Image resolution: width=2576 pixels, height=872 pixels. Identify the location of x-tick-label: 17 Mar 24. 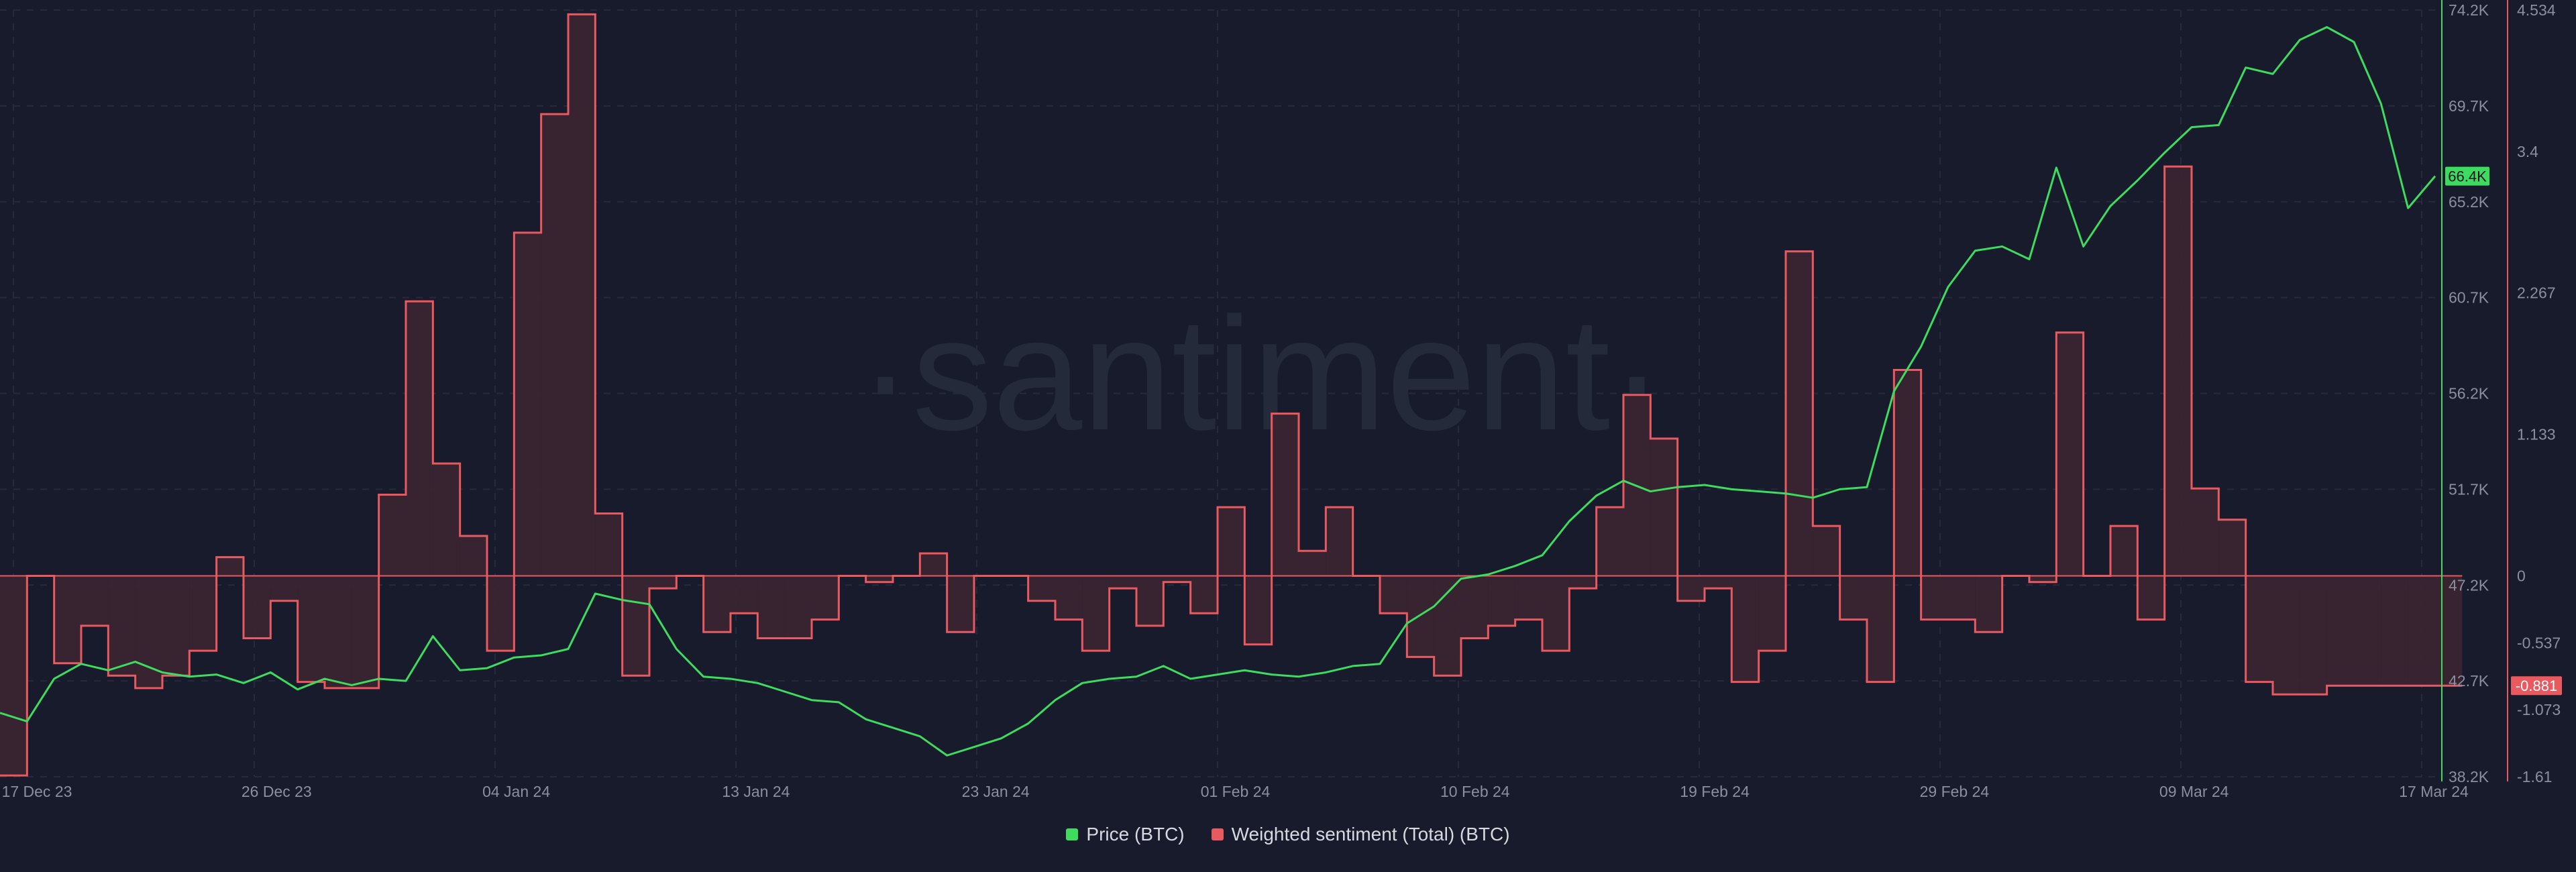
(2434, 791).